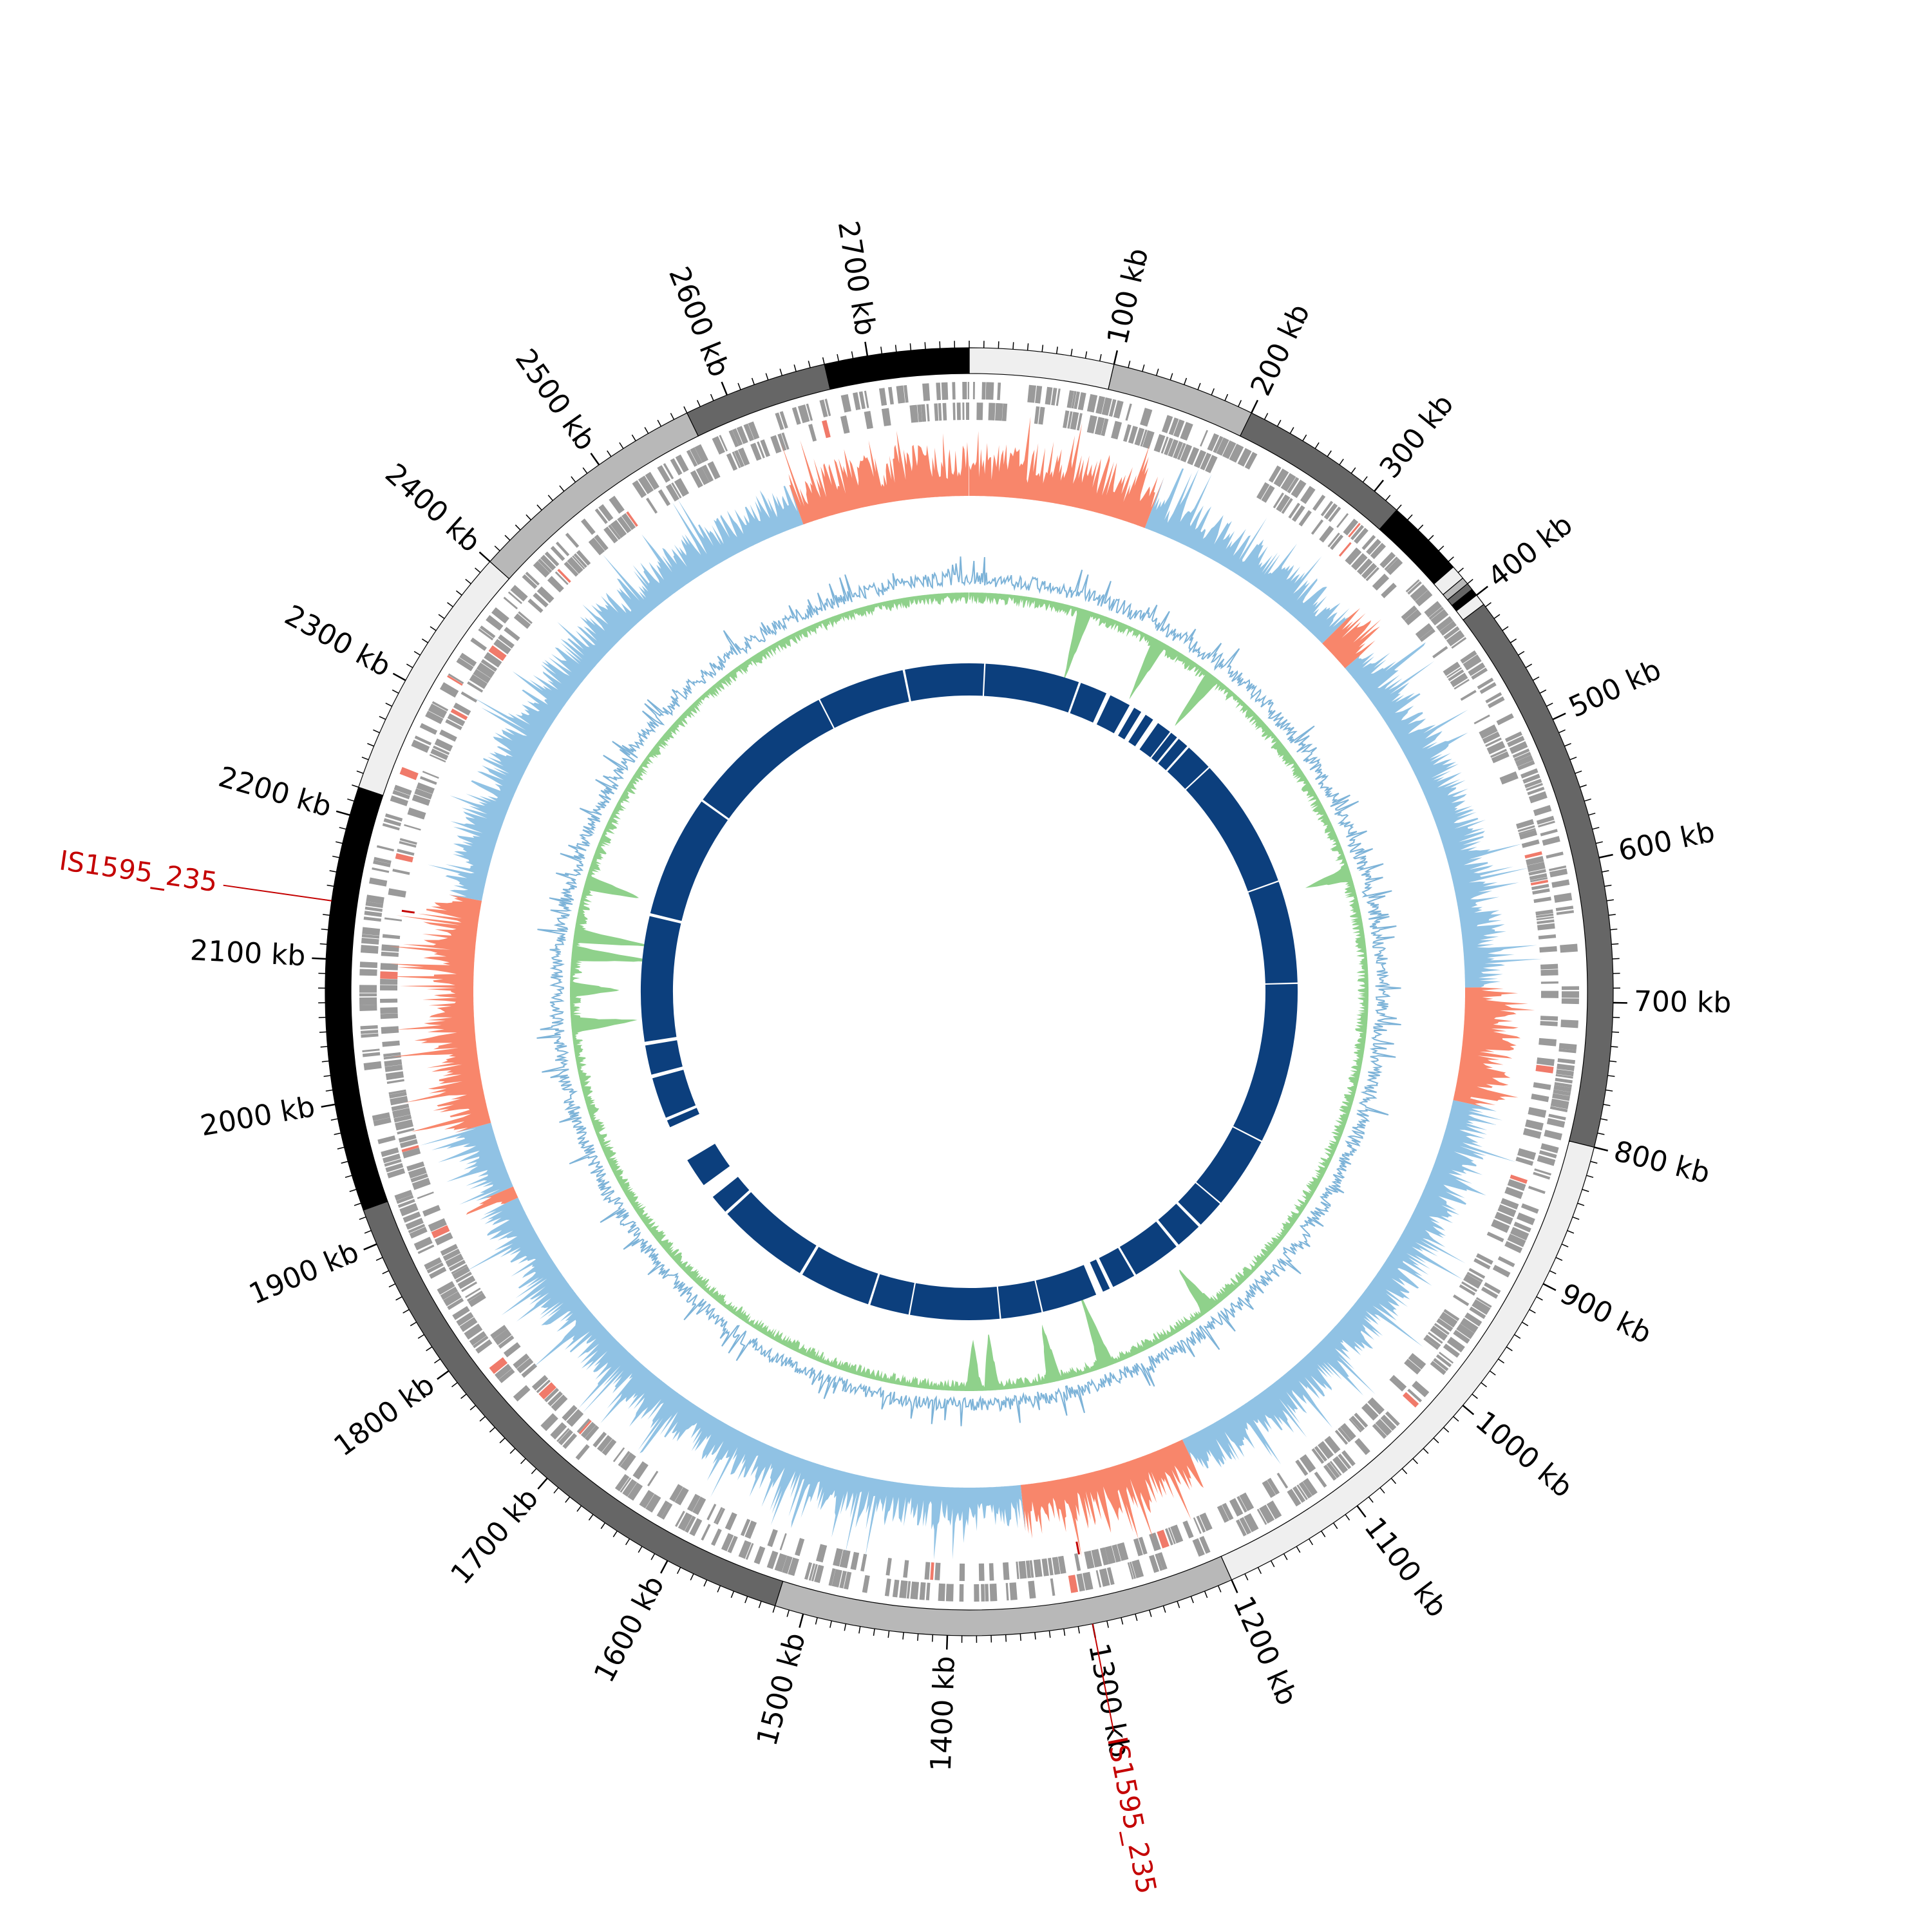 The height and width of the screenshot is (1932, 1932). I want to click on inner-block-ring, so click(970, 992).